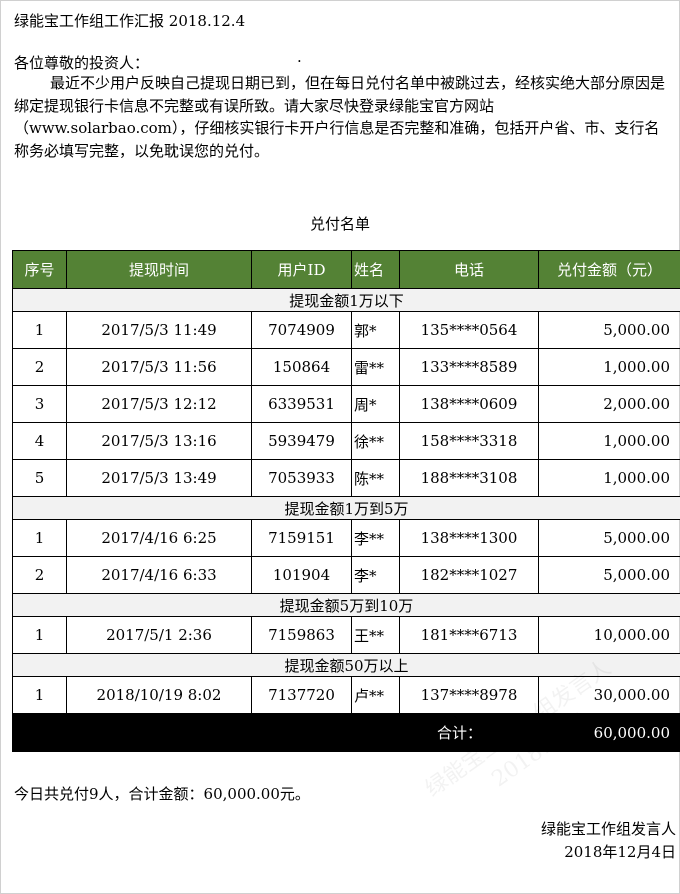 The height and width of the screenshot is (894, 680). Describe the element at coordinates (469, 441) in the screenshot. I see `cell-phone: 158****3318` at that location.